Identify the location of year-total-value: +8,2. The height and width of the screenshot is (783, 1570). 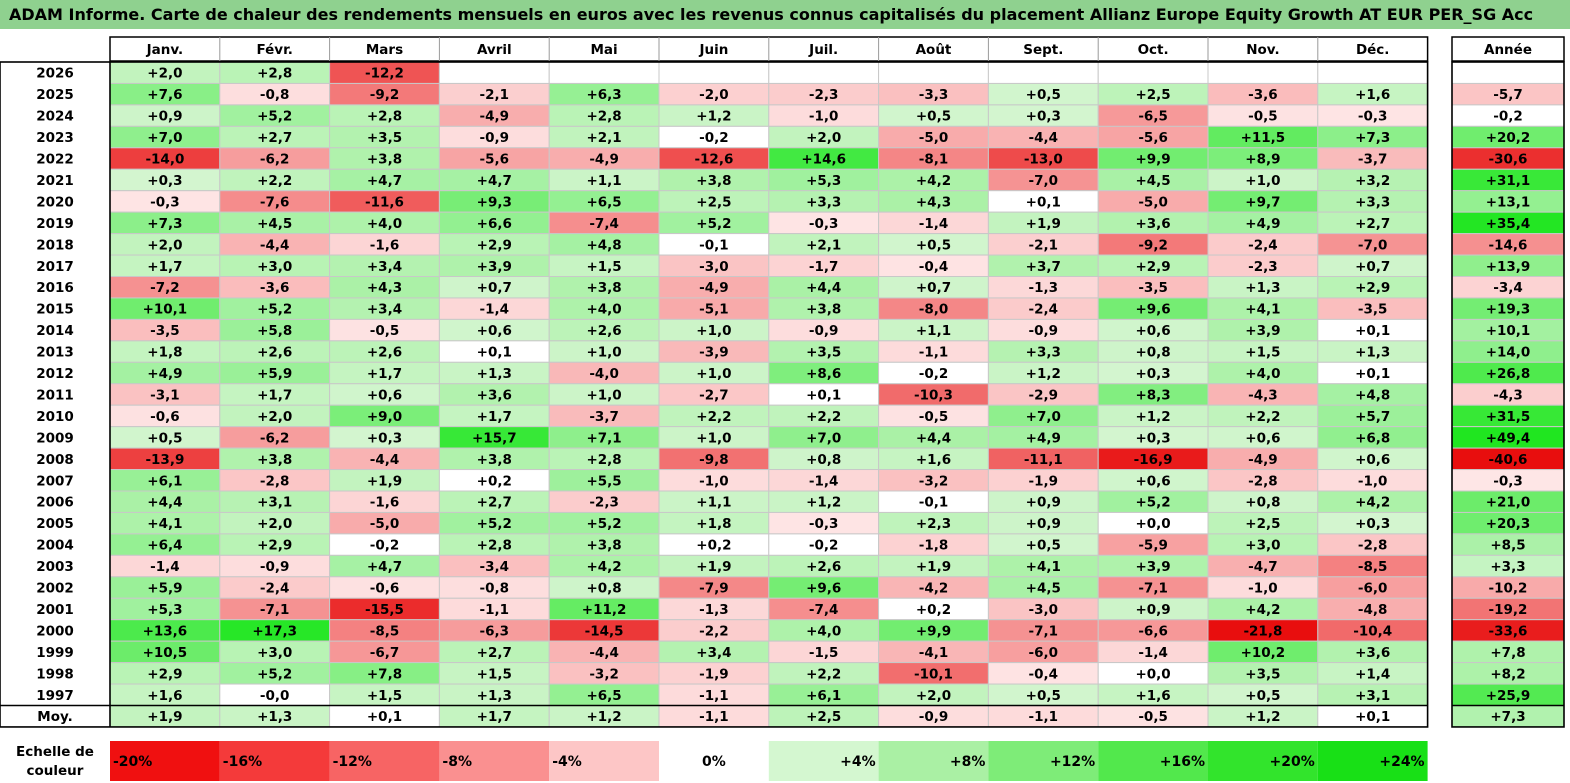
(1507, 674).